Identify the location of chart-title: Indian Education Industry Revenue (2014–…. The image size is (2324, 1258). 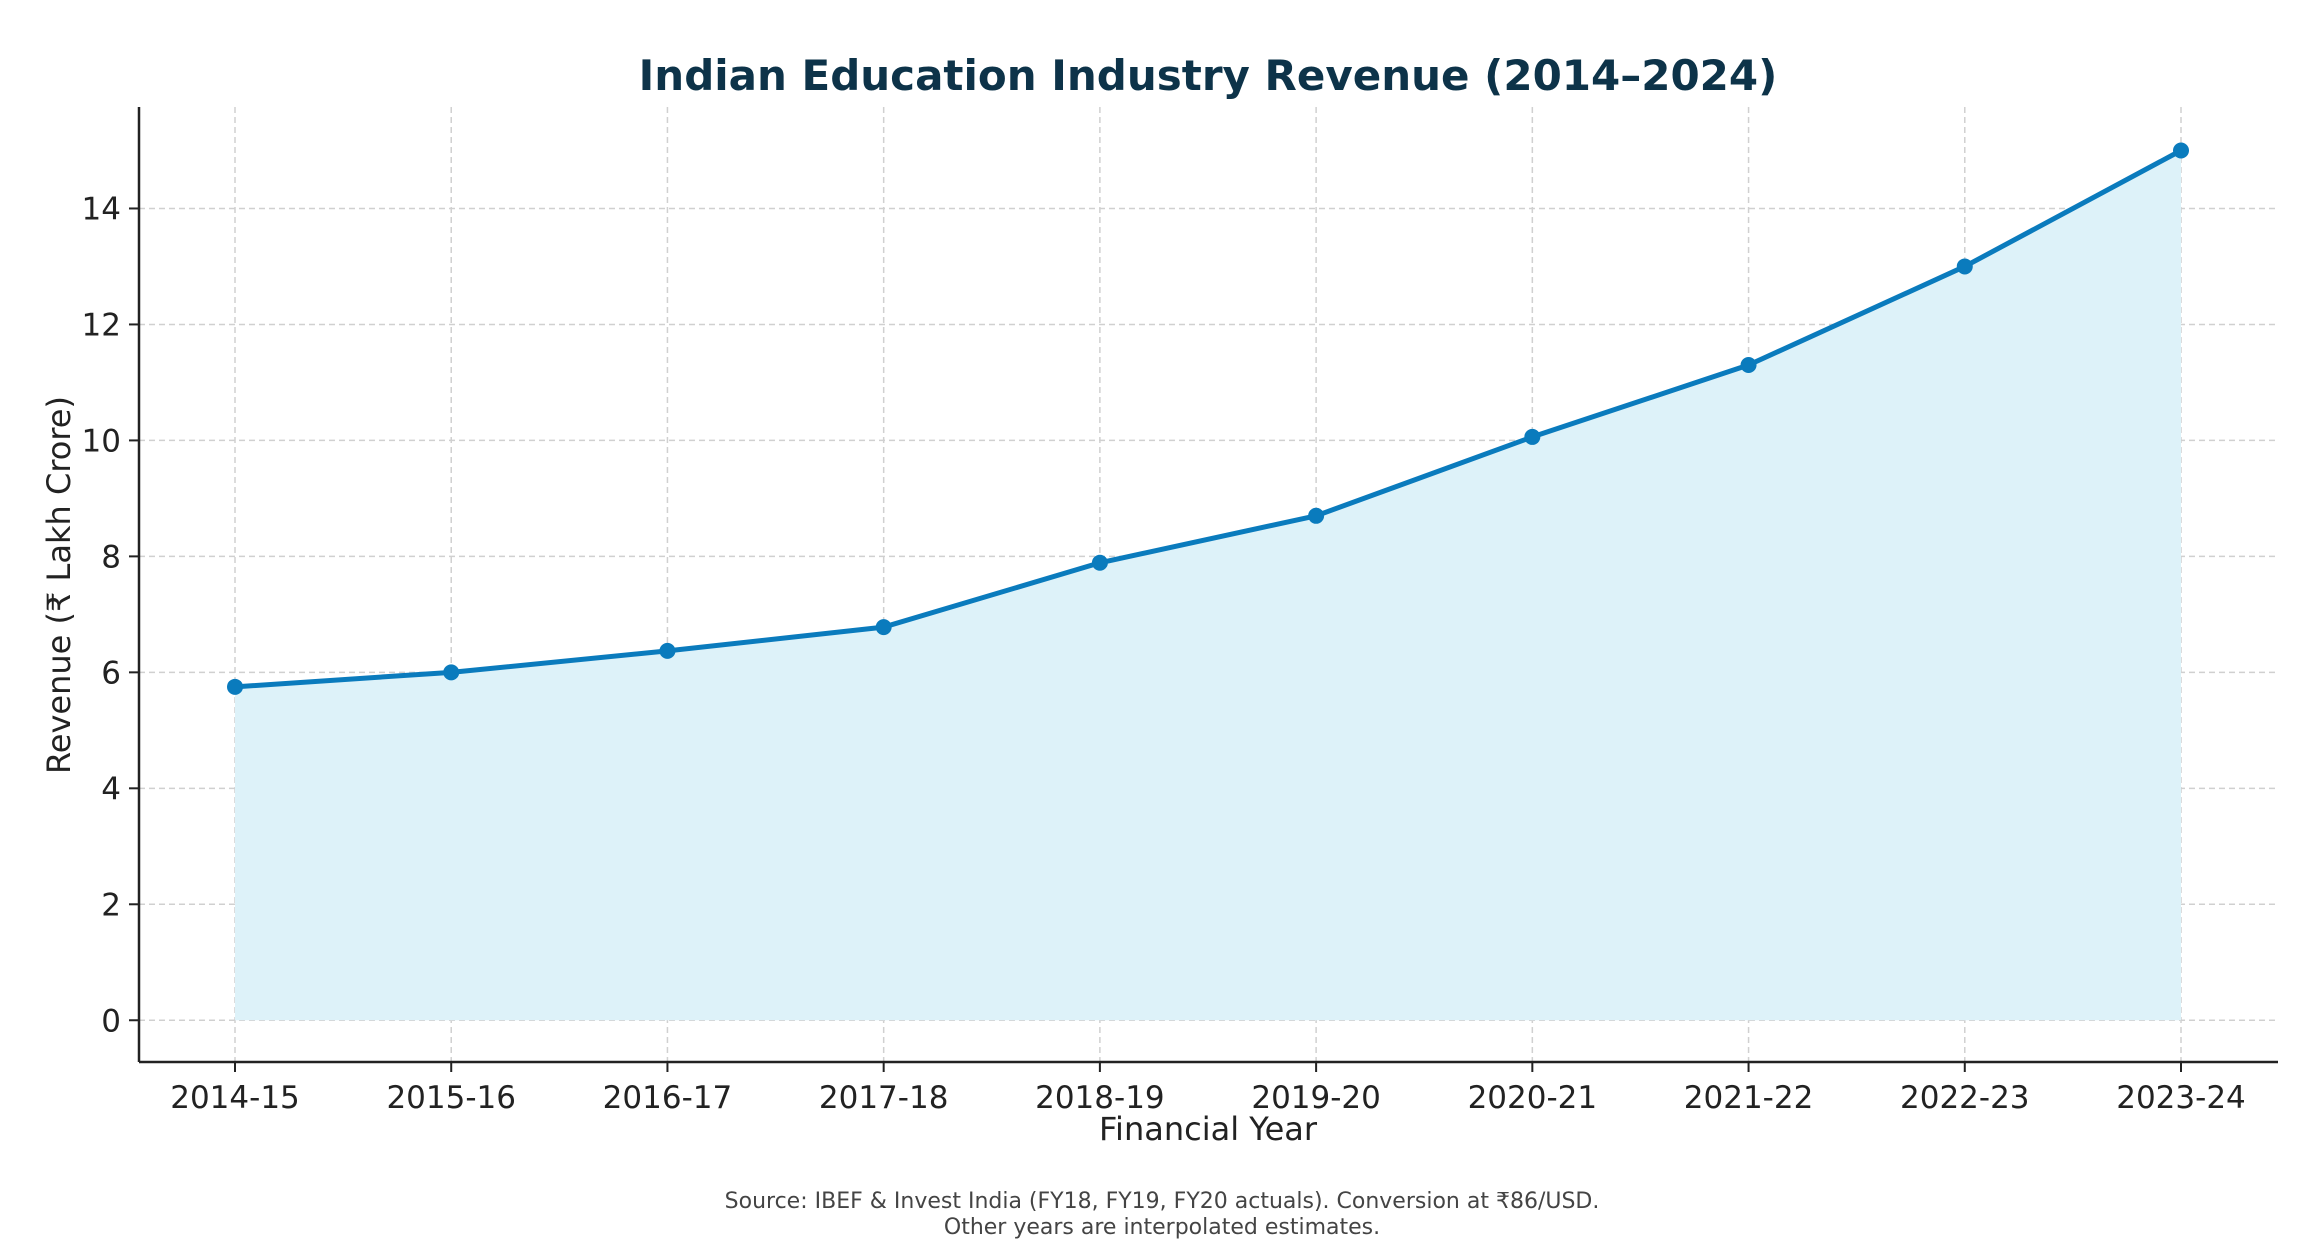
(1208, 75).